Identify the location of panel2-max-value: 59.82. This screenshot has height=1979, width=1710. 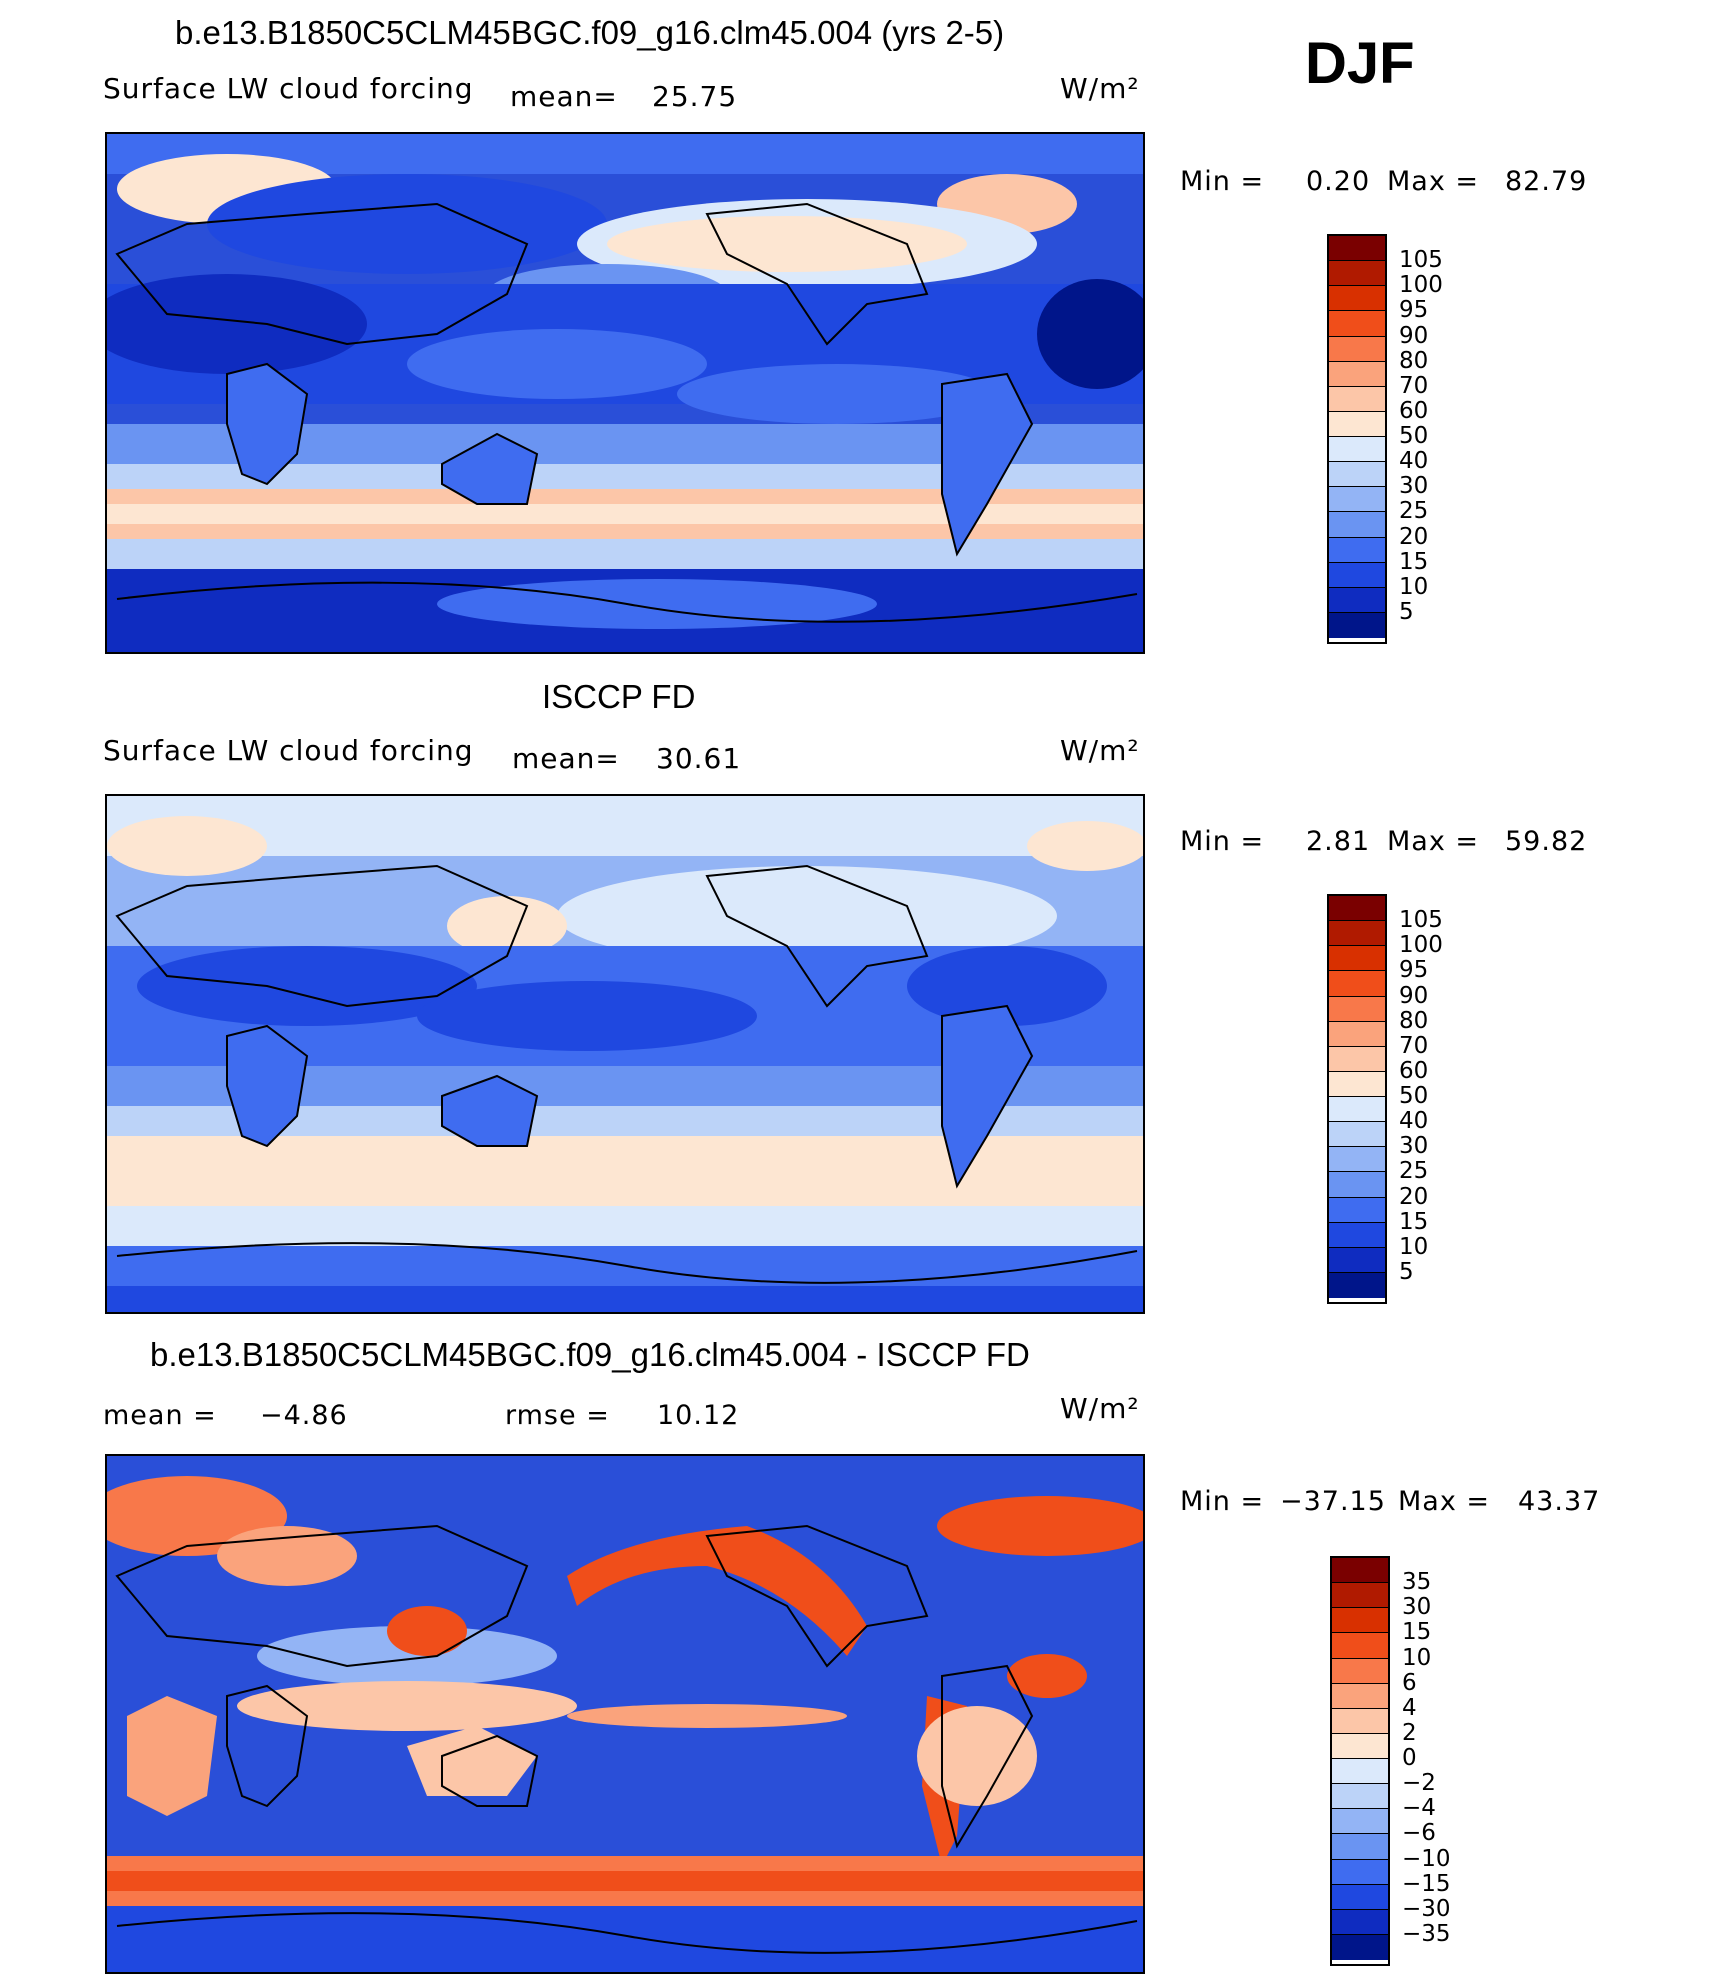
(1546, 841).